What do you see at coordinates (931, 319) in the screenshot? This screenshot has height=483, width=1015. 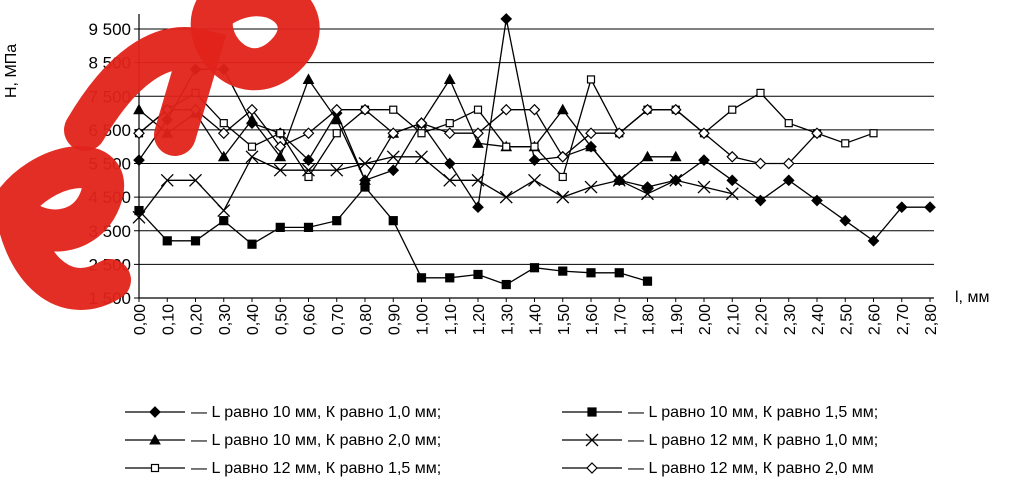 I see `x-tick-label: 2,80` at bounding box center [931, 319].